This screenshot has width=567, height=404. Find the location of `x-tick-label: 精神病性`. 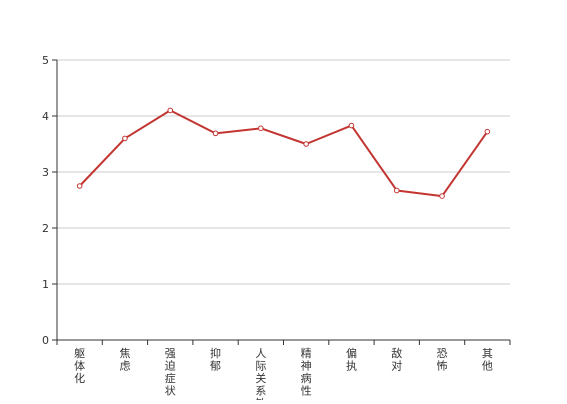

x-tick-label: 精神病性 is located at coordinates (306, 372).